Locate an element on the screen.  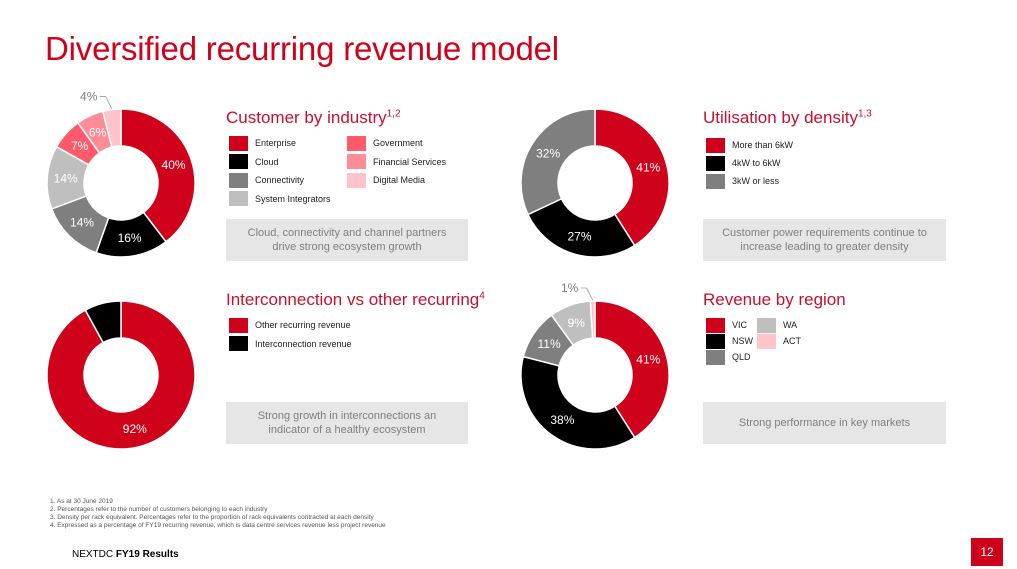
interconnection-slice-other-recurring-revenue is located at coordinates (121, 375).